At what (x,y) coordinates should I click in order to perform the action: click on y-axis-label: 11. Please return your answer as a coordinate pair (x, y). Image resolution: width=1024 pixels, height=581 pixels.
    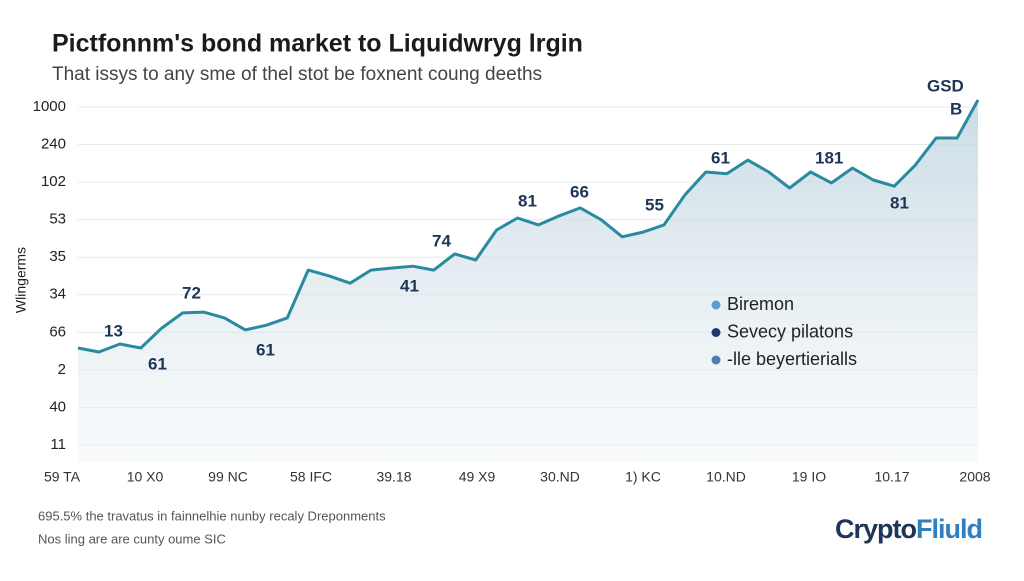
    Looking at the image, I should click on (58, 444).